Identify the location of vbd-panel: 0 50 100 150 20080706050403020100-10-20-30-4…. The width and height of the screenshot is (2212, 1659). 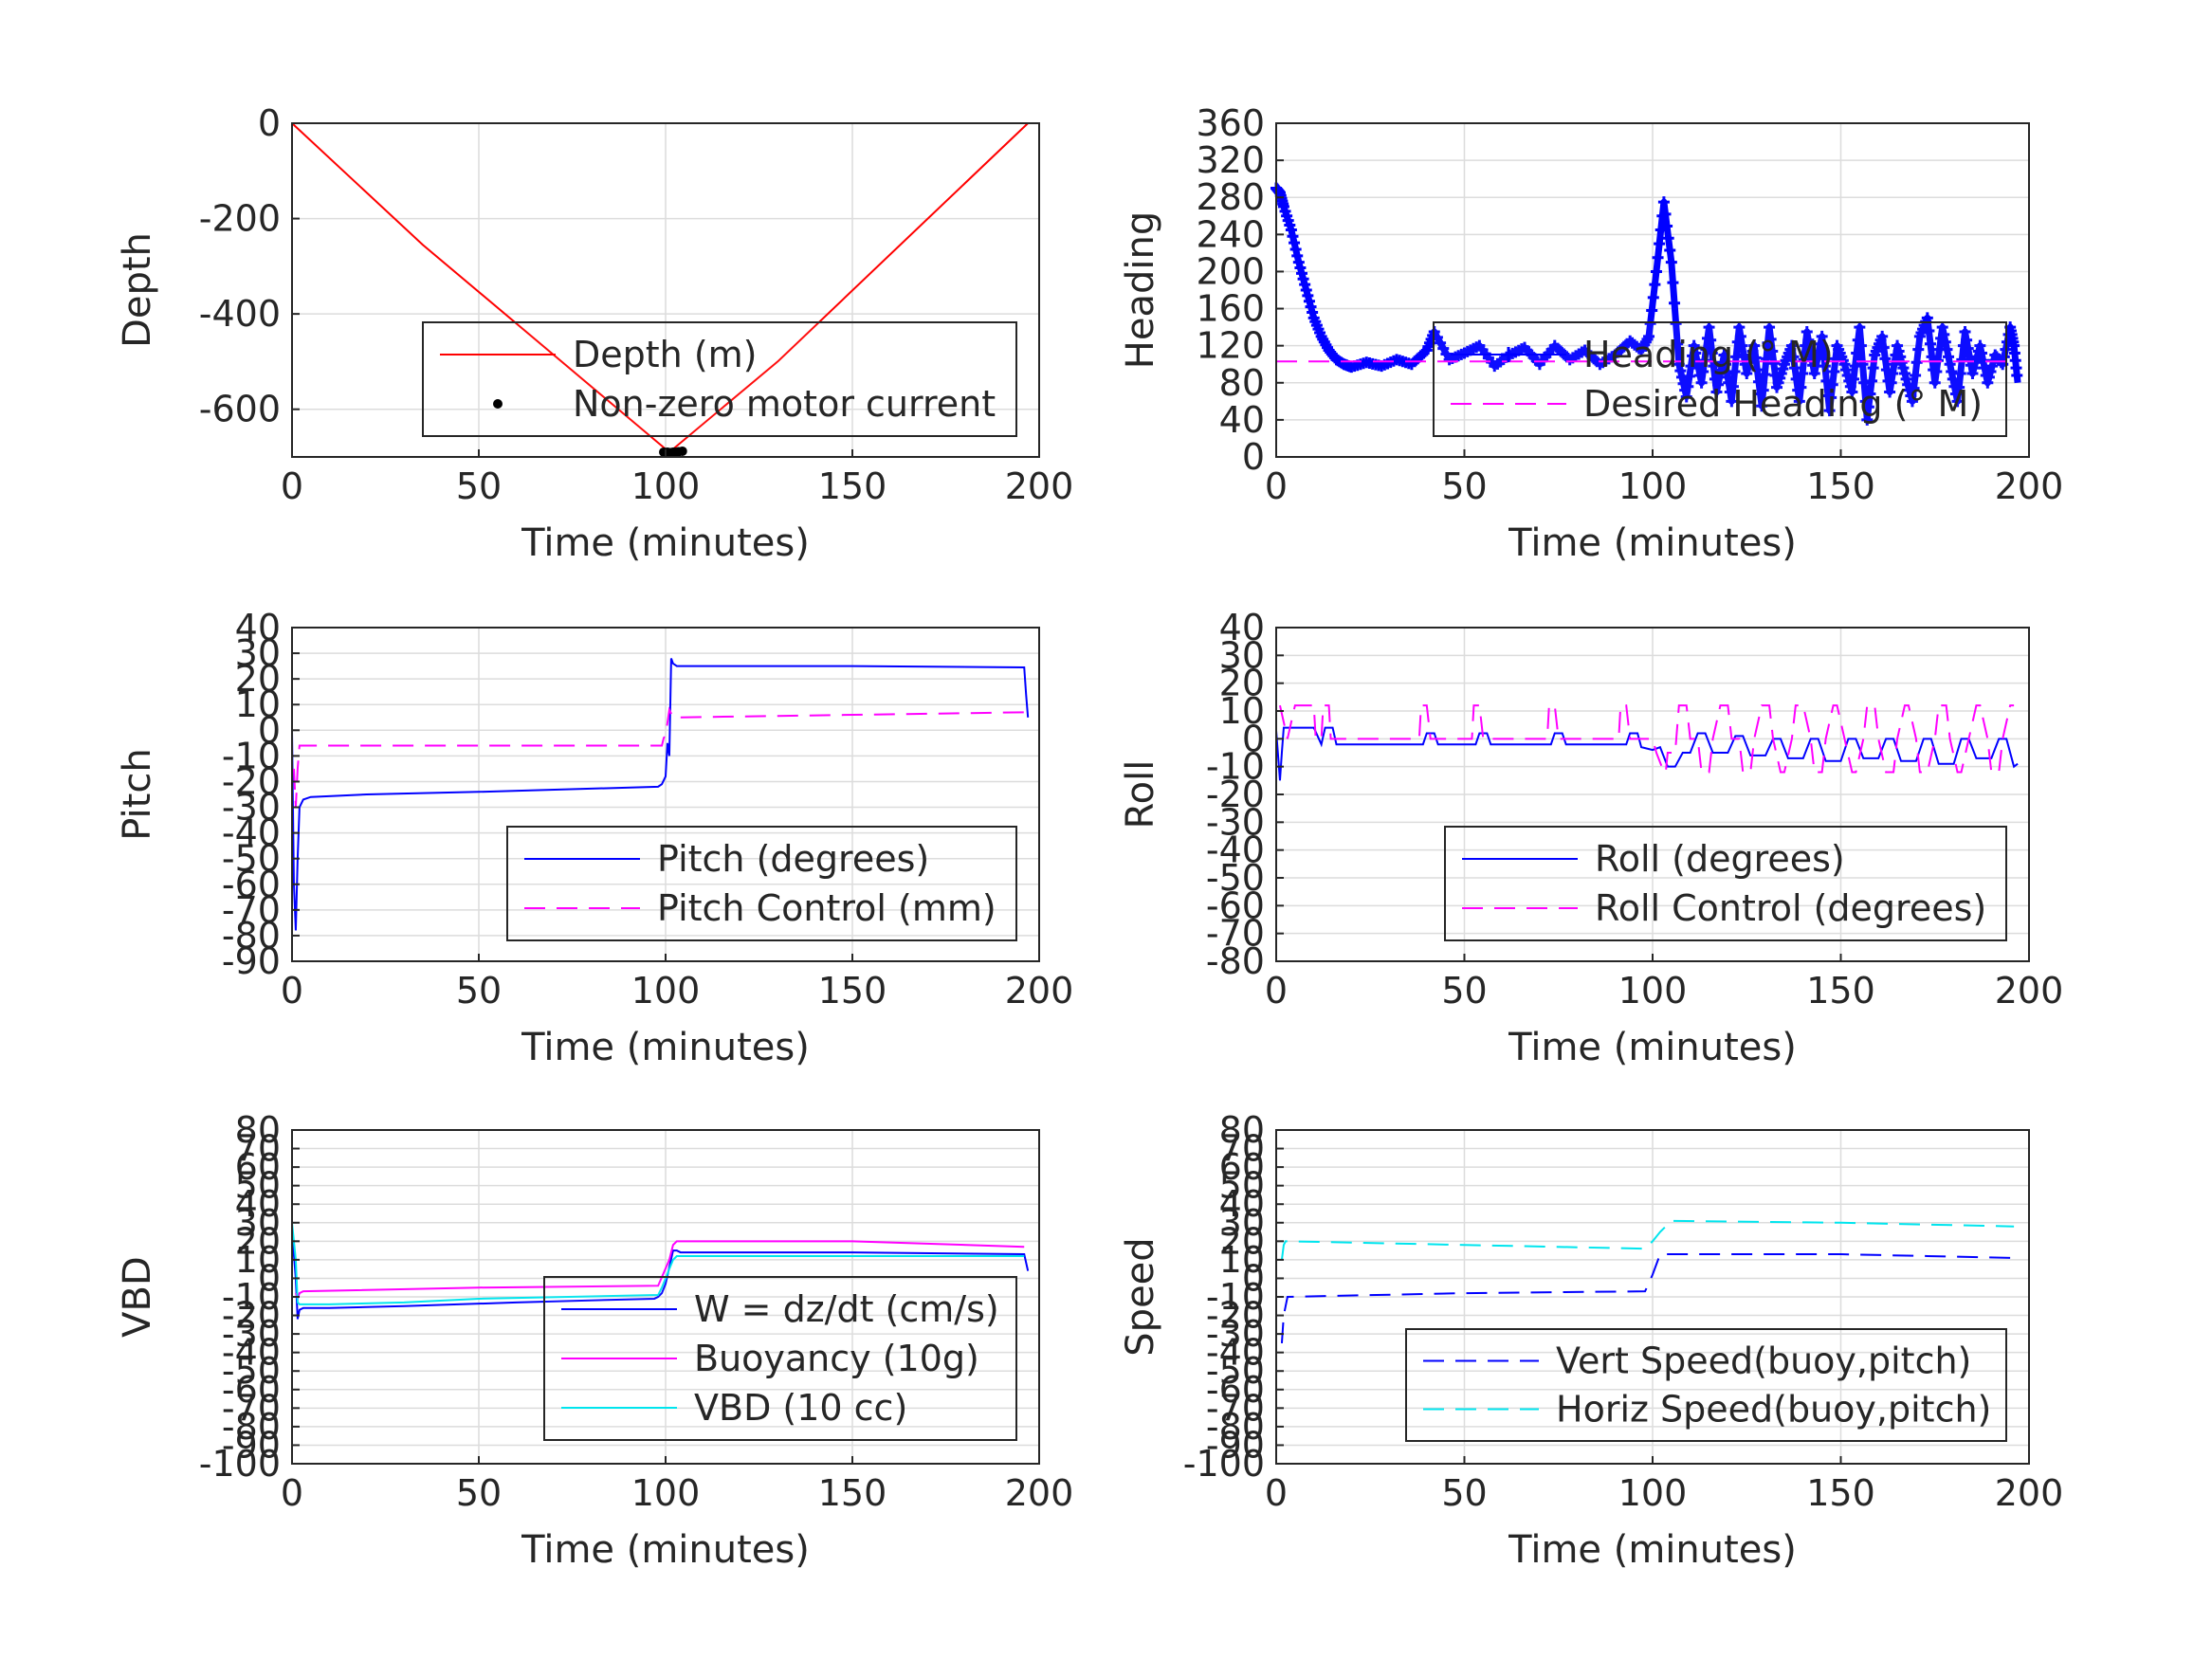
(594, 1340).